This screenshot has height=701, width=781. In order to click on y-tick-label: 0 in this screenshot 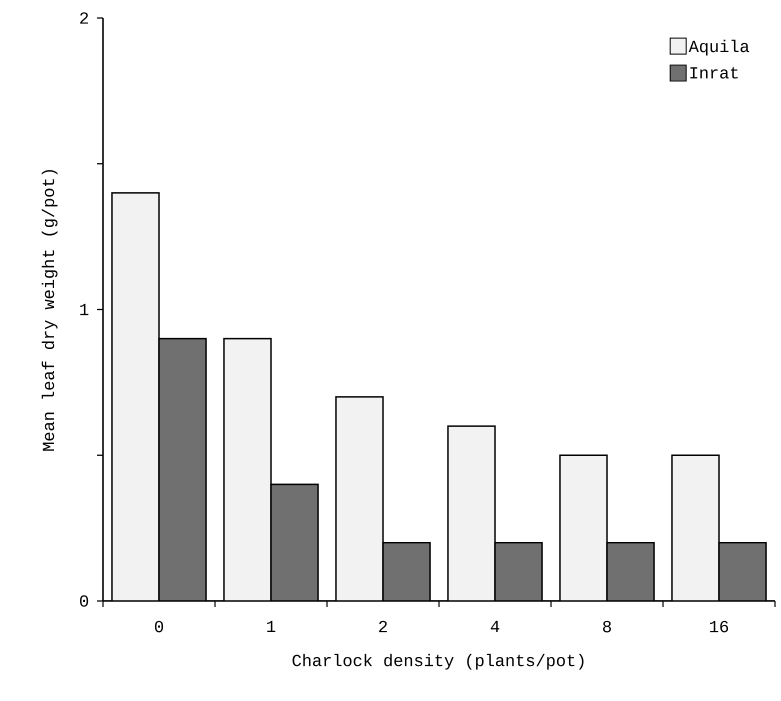, I will do `click(84, 601)`.